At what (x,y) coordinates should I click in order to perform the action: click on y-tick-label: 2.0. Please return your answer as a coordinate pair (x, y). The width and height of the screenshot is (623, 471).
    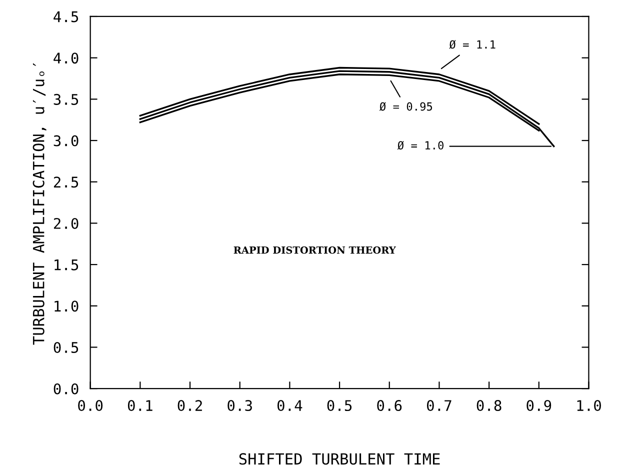
    Looking at the image, I should click on (66, 223).